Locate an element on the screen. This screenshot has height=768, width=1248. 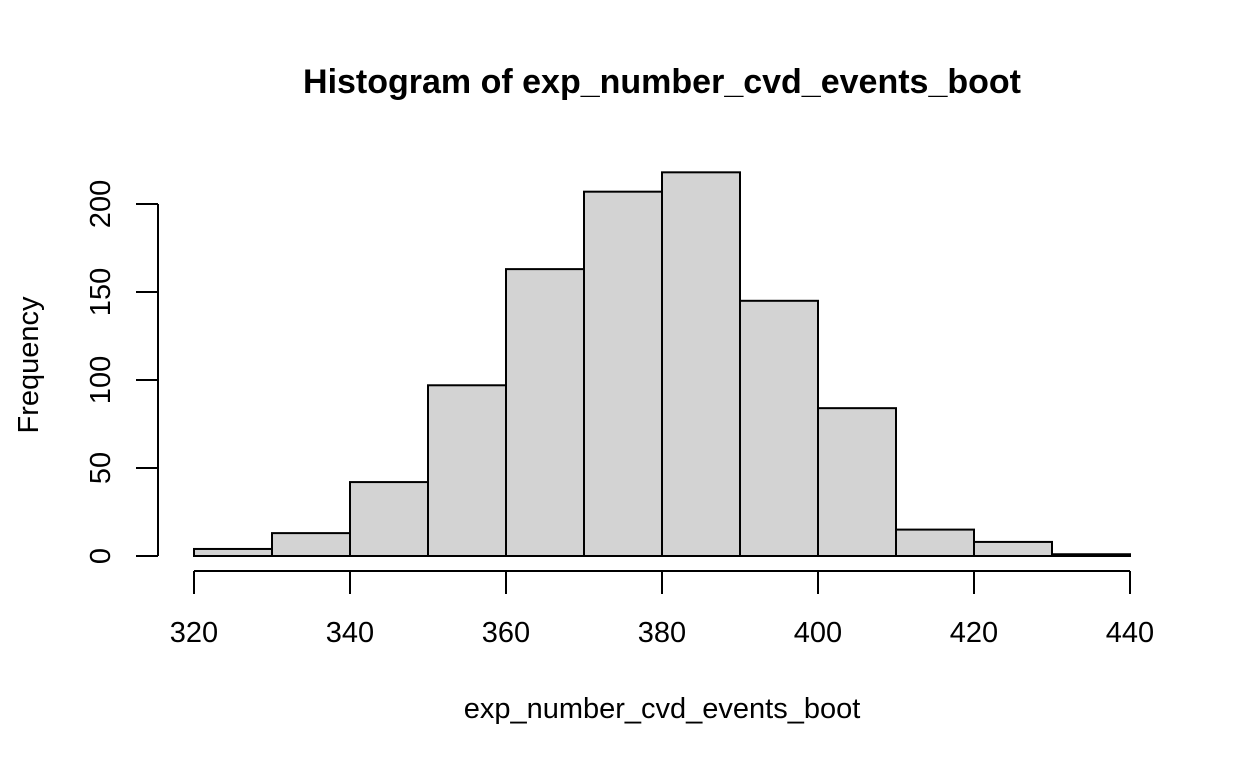
x-tick-label-1: 340 is located at coordinates (350, 633).